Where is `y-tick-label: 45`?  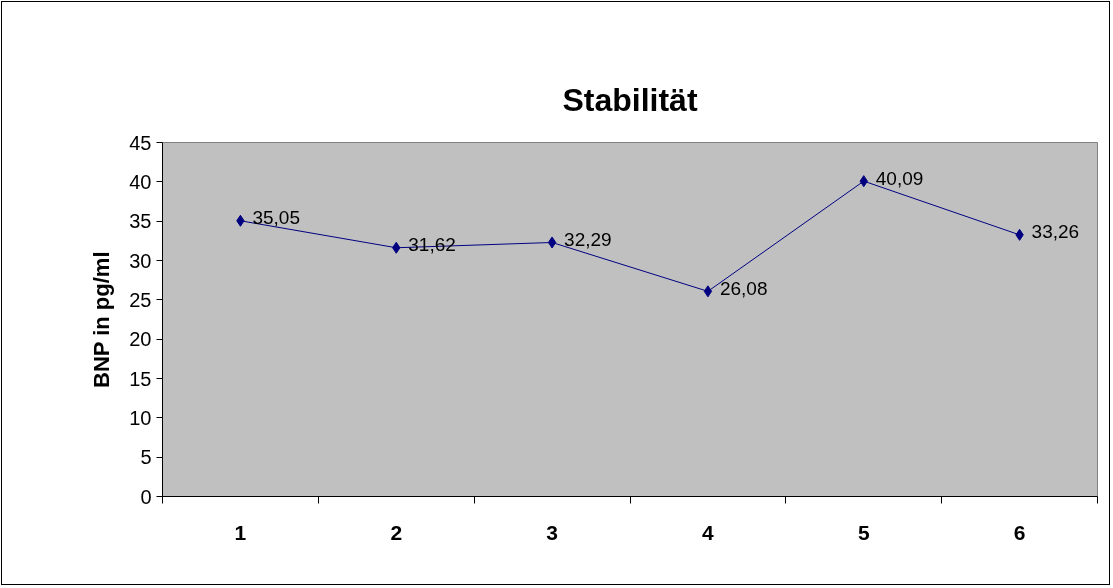
y-tick-label: 45 is located at coordinates (140, 142).